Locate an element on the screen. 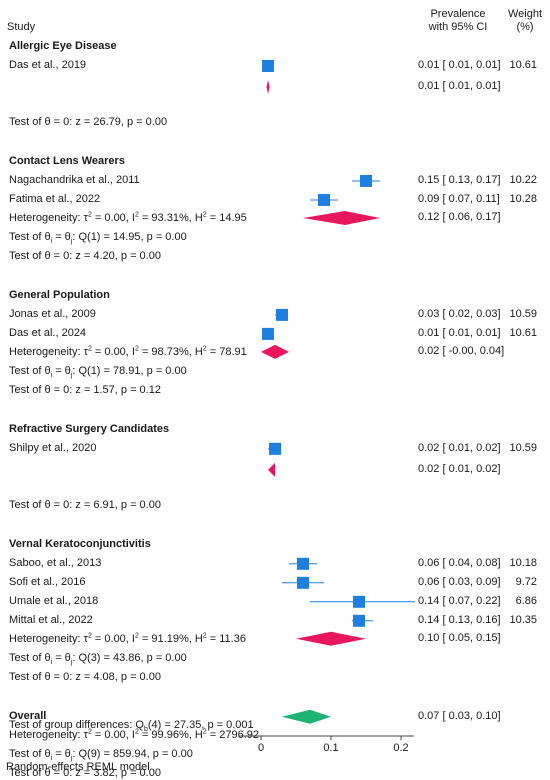 The height and width of the screenshot is (780, 550). study-label: Saboo, et al., 2013 is located at coordinates (55, 562).